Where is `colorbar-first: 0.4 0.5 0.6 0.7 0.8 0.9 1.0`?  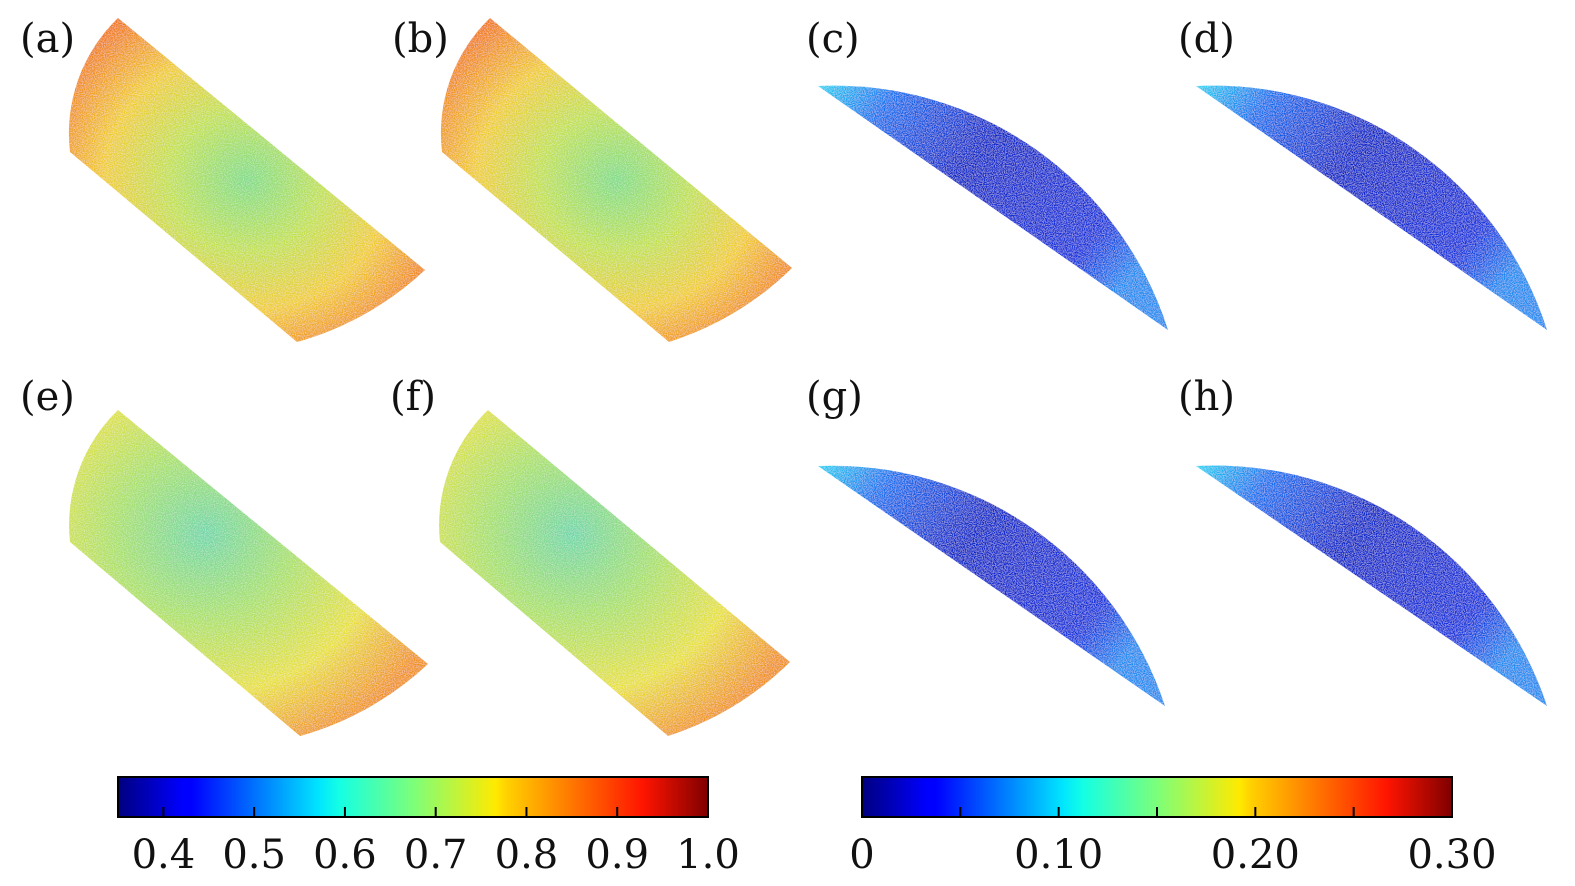
colorbar-first: 0.4 0.5 0.6 0.7 0.8 0.9 1.0 is located at coordinates (428, 827).